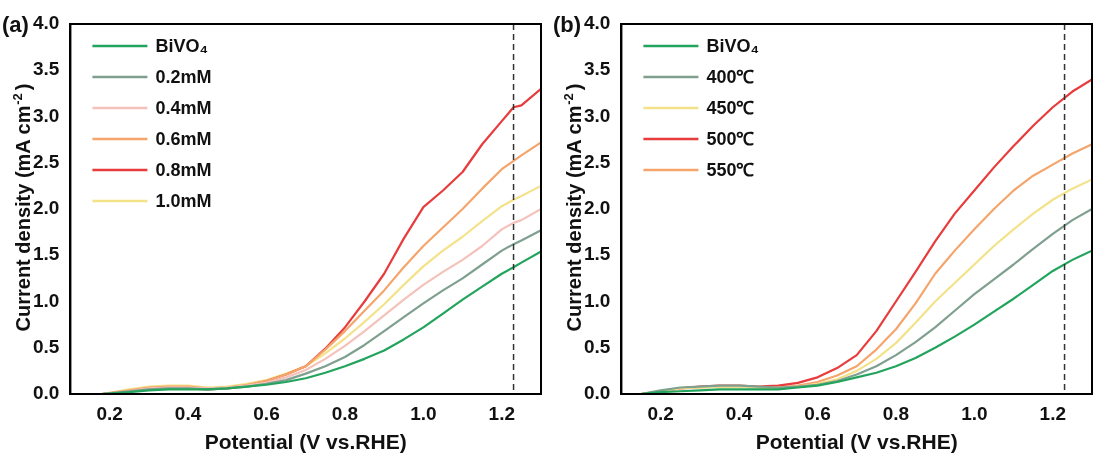 The height and width of the screenshot is (464, 1102). What do you see at coordinates (567, 24) in the screenshot?
I see `chart-title: (b)` at bounding box center [567, 24].